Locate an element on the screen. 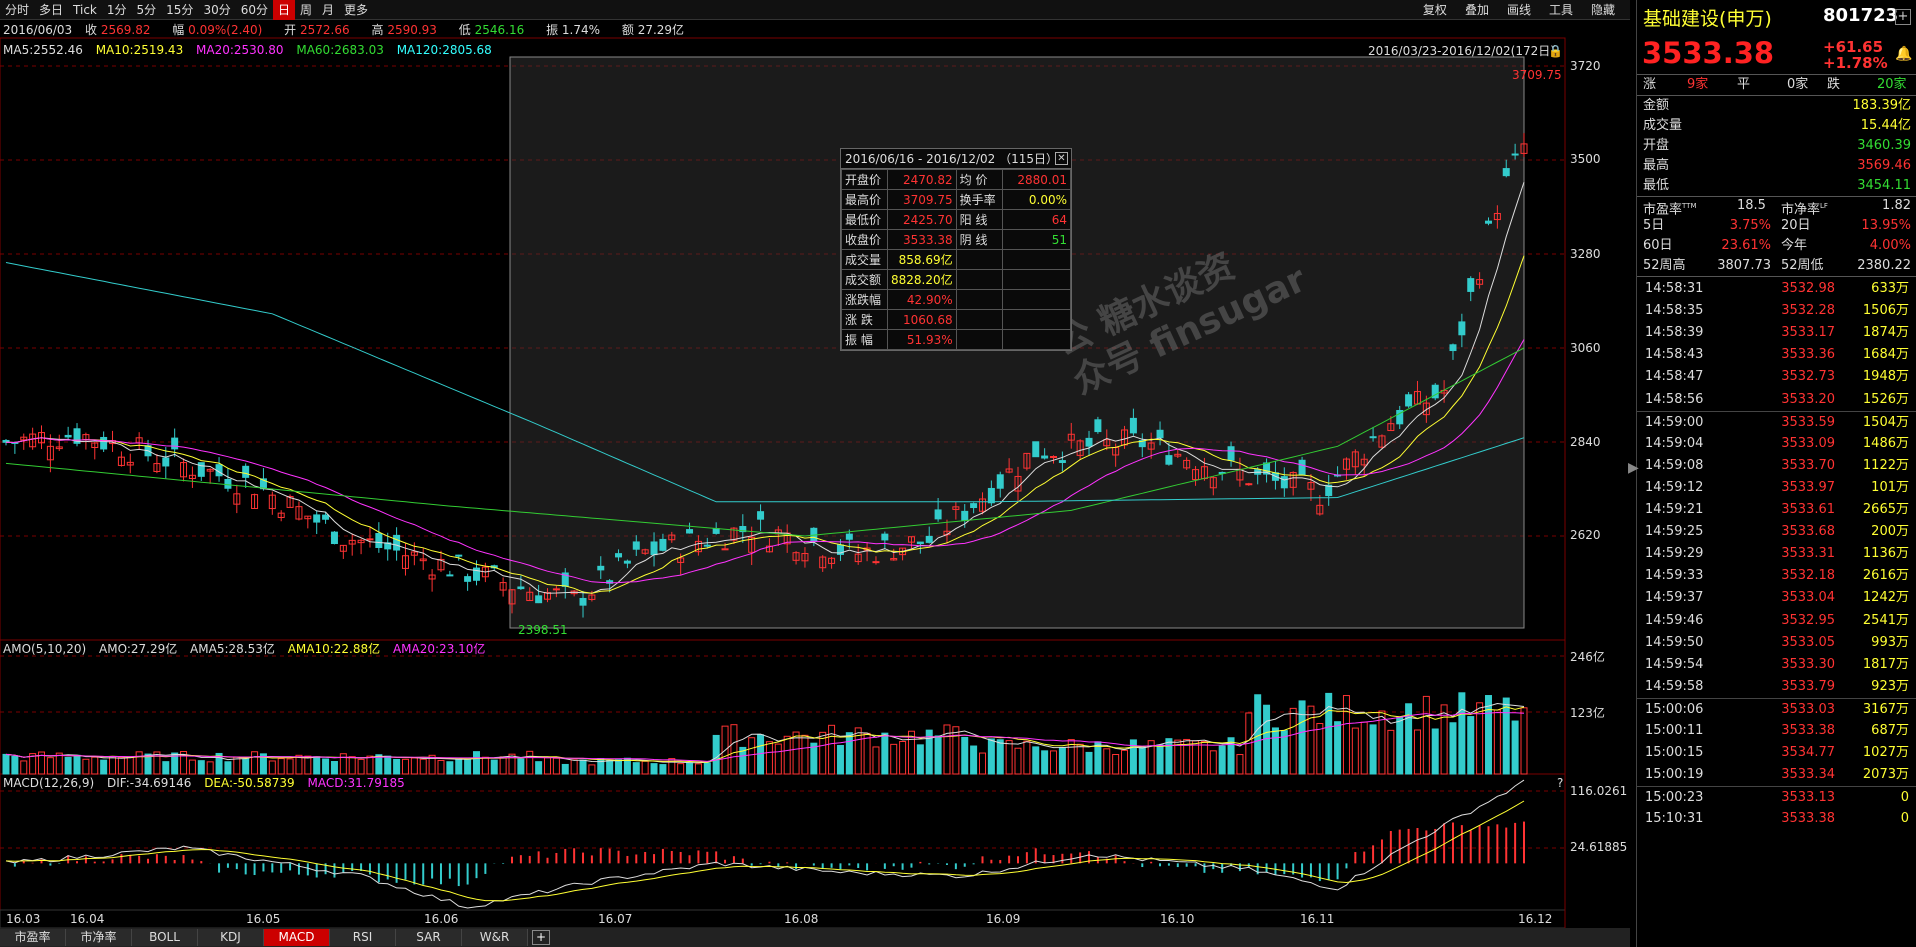 The width and height of the screenshot is (1916, 947). toolbar-right-3: 工具 is located at coordinates (1560, 10).